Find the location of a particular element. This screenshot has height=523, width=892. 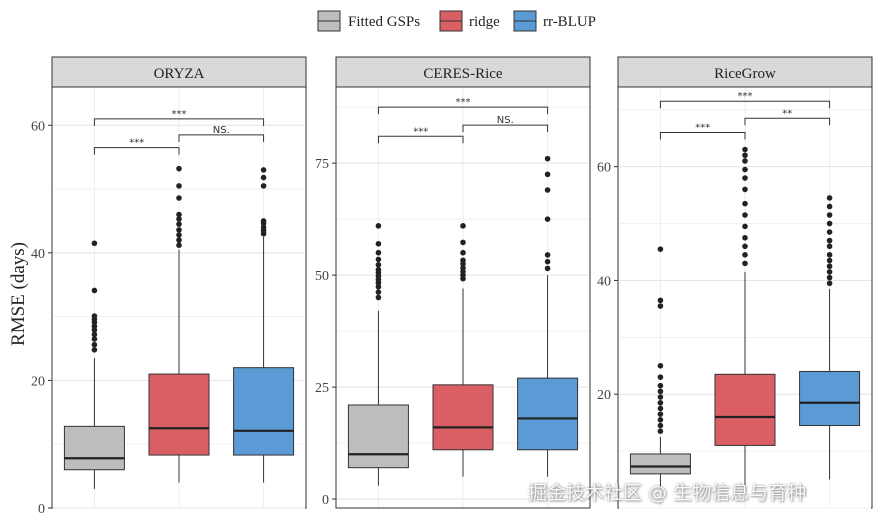

legend-label-fitted-gsps: Fitted GSPs is located at coordinates (384, 22).